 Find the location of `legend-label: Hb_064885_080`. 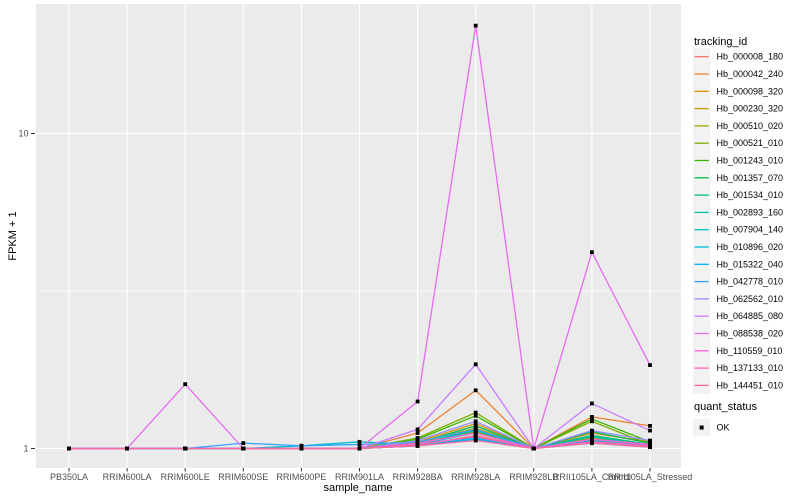

legend-label: Hb_064885_080 is located at coordinates (750, 316).